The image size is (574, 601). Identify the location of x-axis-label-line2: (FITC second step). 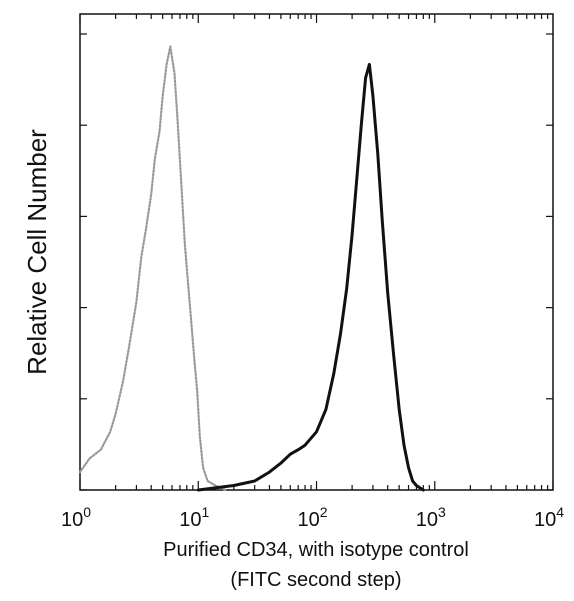
(315, 580).